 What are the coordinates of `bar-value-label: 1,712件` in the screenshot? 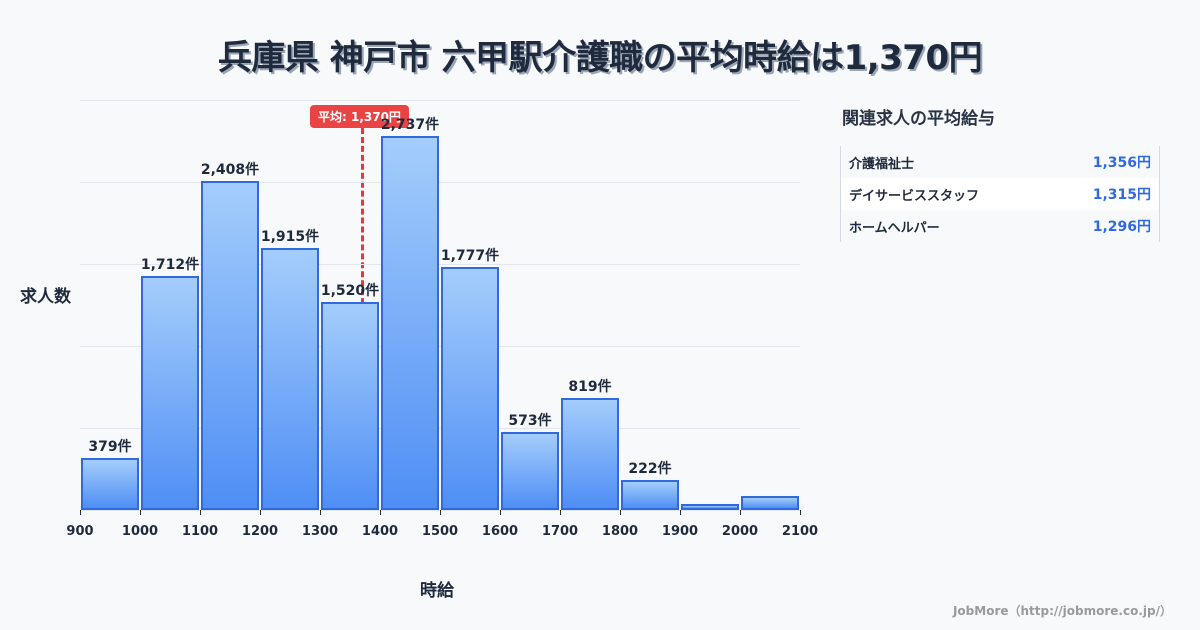 It's located at (170, 265).